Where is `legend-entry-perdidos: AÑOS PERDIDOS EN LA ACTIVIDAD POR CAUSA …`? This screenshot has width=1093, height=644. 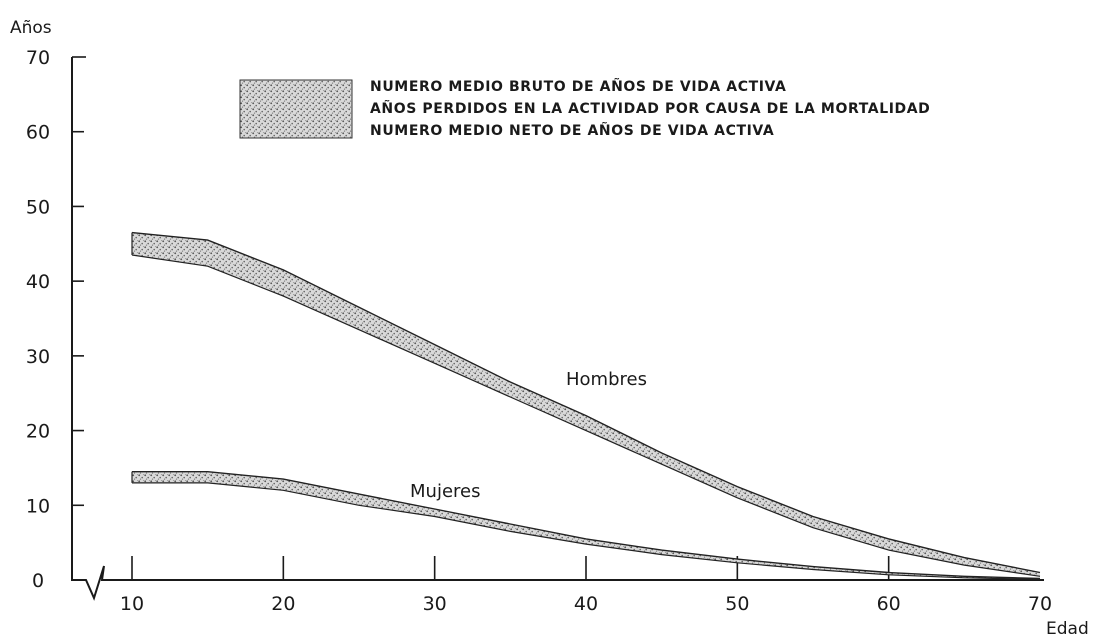
legend-entry-perdidos: AÑOS PERDIDOS EN LA ACTIVIDAD POR CAUSA … is located at coordinates (650, 108).